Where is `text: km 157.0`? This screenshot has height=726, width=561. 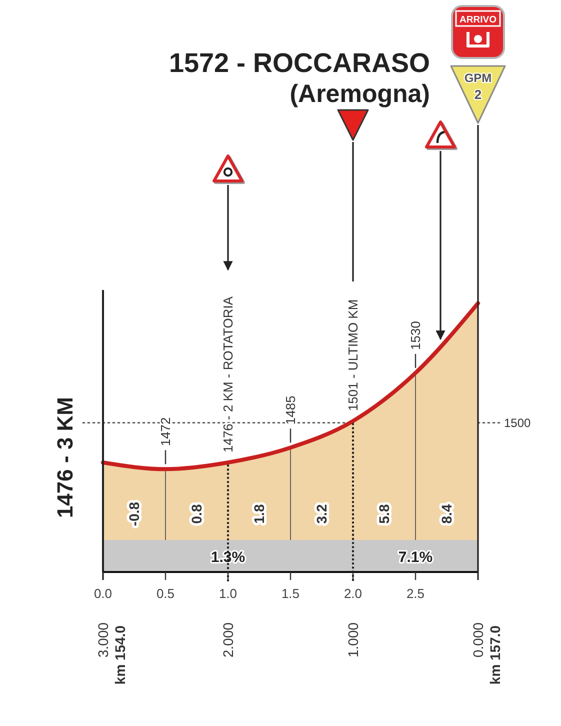
text: km 157.0 is located at coordinates (494, 655).